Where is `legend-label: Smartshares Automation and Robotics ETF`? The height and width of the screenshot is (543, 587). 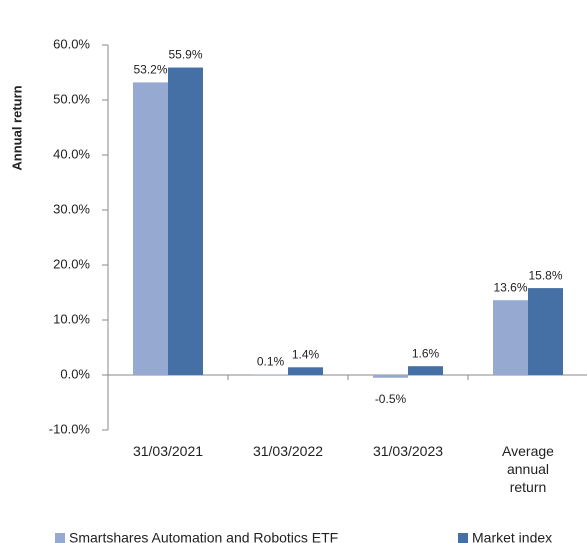 legend-label: Smartshares Automation and Robotics ETF is located at coordinates (203, 536).